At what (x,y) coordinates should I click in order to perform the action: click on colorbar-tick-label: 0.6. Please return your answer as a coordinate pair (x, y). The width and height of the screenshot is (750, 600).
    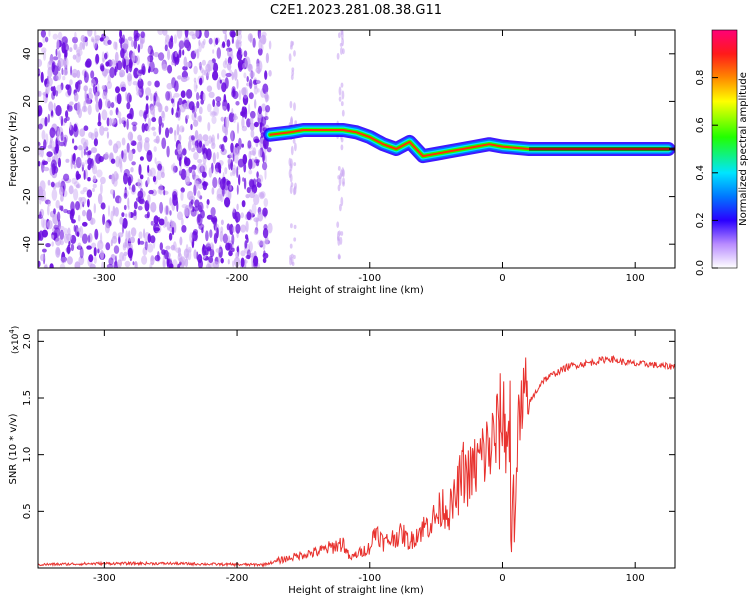
    Looking at the image, I should click on (700, 125).